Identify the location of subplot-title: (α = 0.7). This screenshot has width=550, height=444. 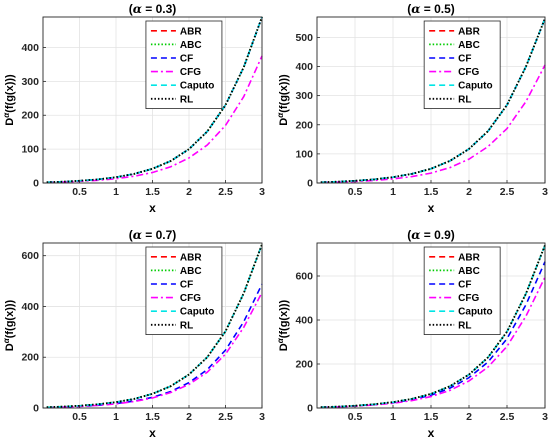
(153, 235).